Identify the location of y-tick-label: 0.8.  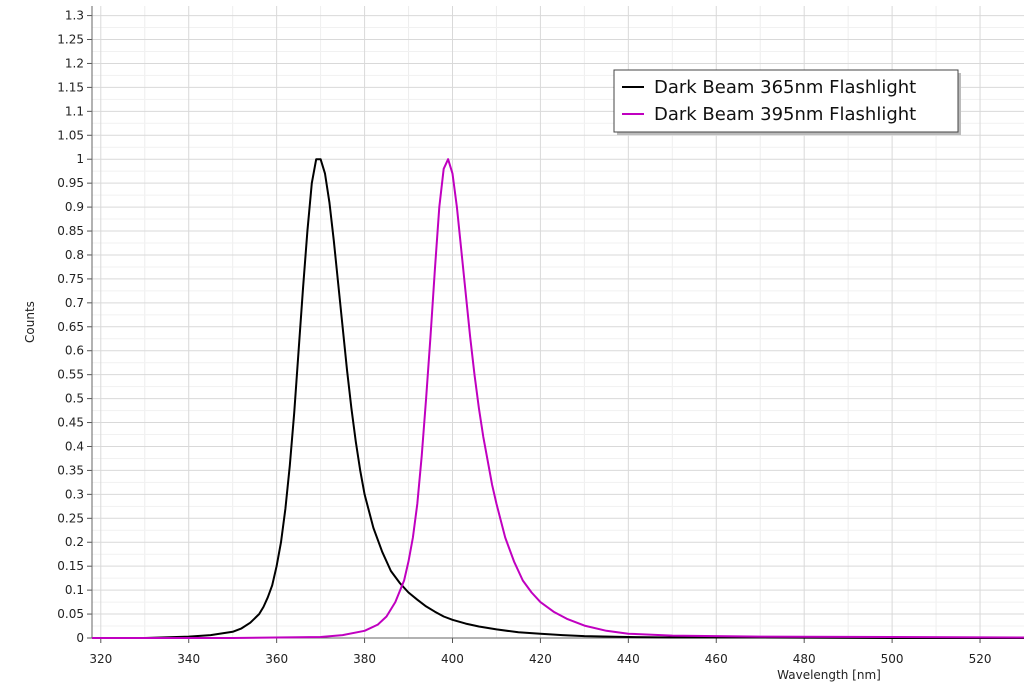
(74, 255).